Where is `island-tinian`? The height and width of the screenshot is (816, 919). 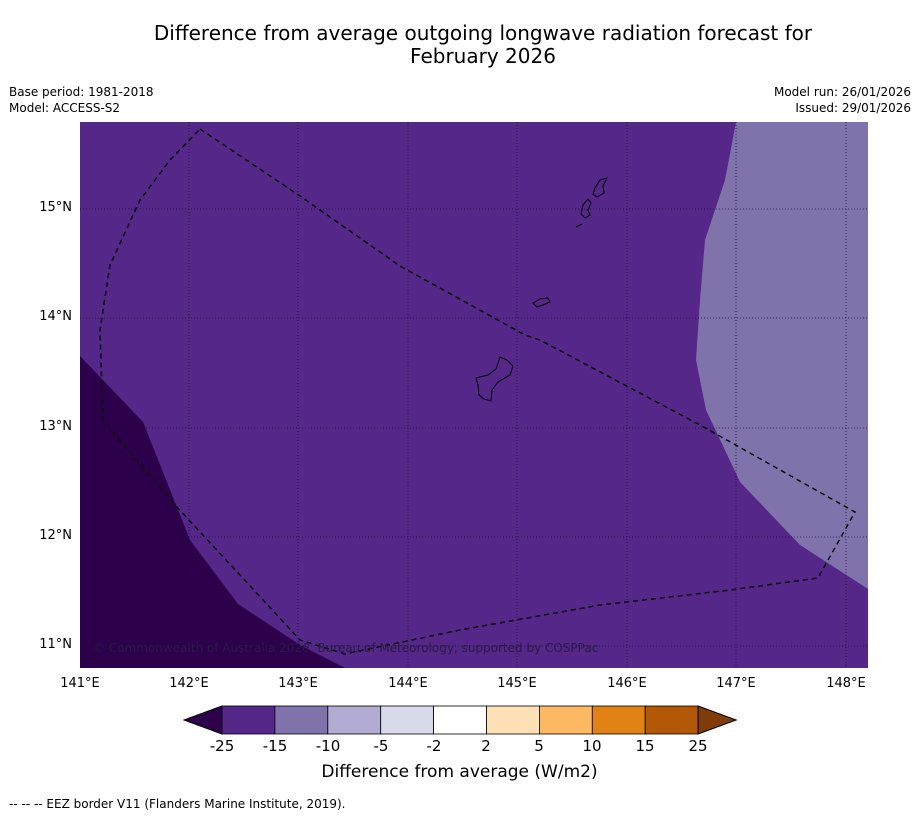 island-tinian is located at coordinates (586, 208).